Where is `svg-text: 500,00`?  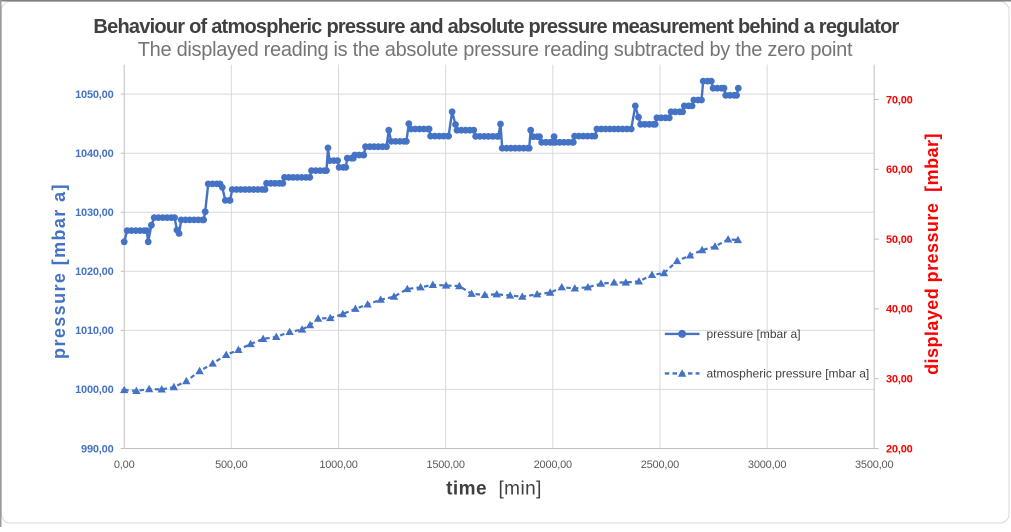
svg-text: 500,00 is located at coordinates (231, 465).